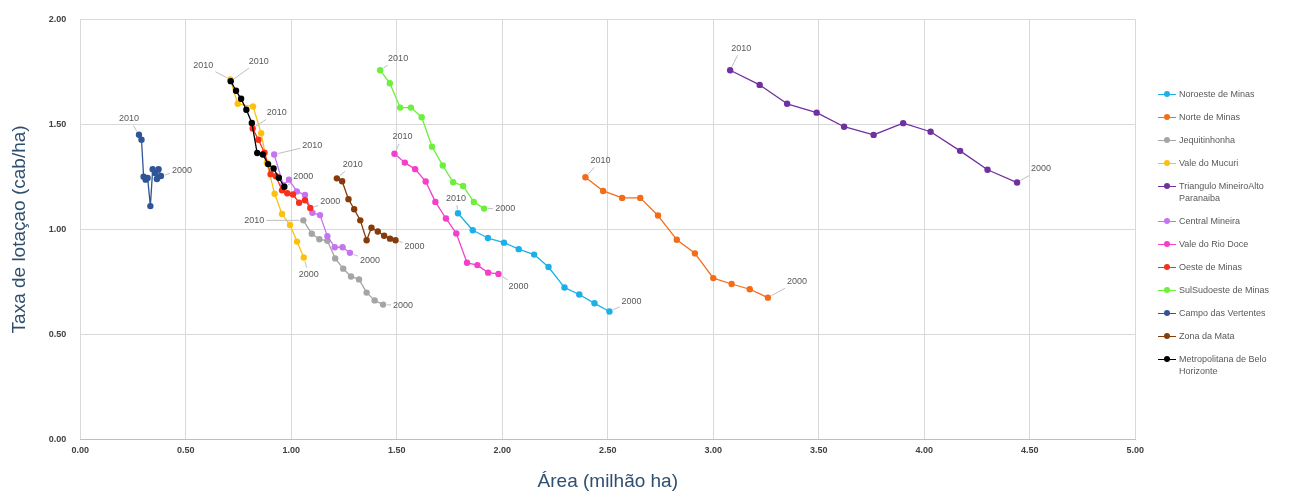  Describe the element at coordinates (1209, 163) in the screenshot. I see `legend-label: Vale do Mucuri` at that location.